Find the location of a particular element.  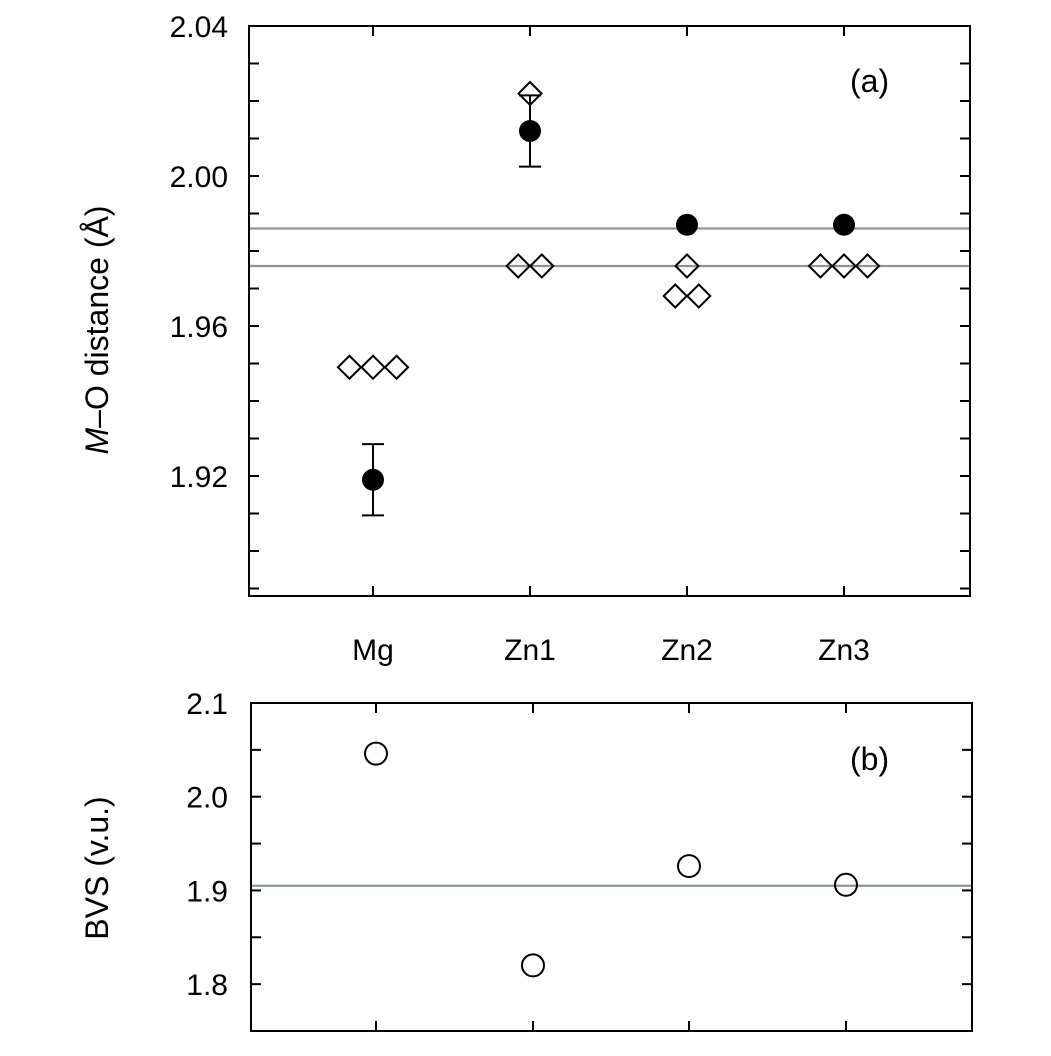

y-axis-label-italic: M is located at coordinates (97, 440).